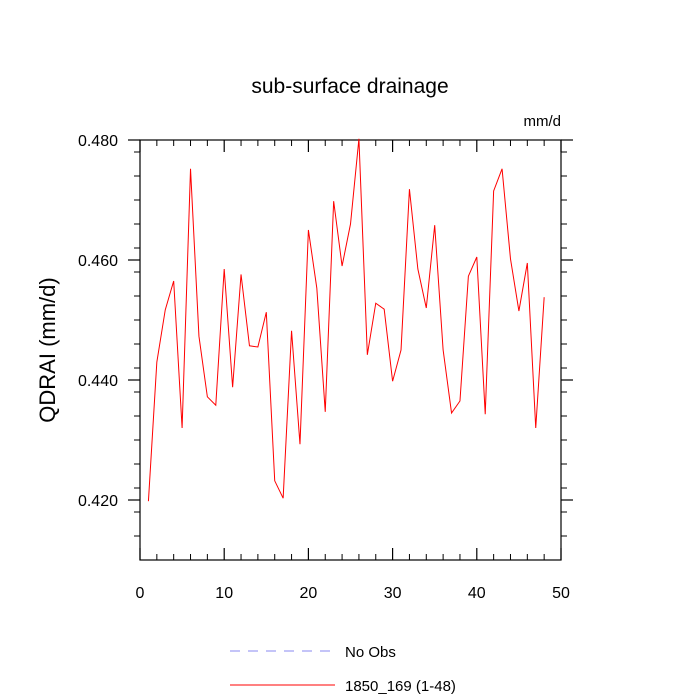 The image size is (700, 700). I want to click on x-tick-label: 40, so click(477, 593).